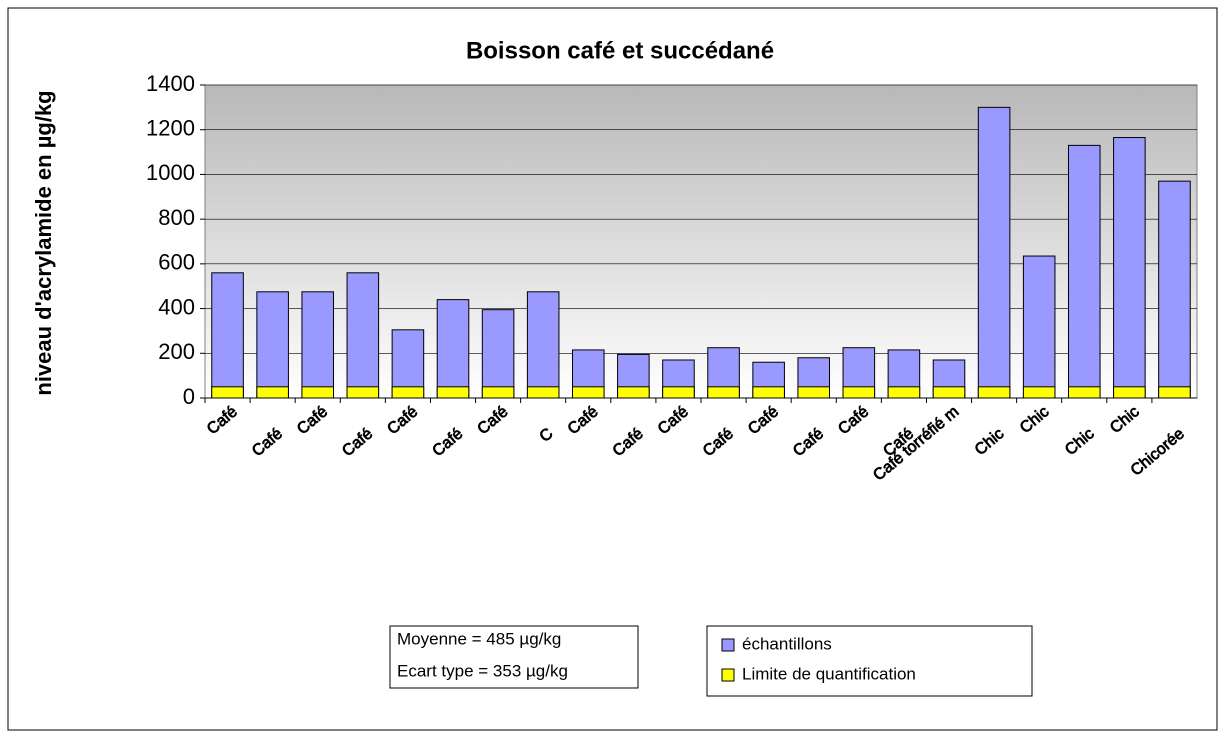 The image size is (1225, 743). Describe the element at coordinates (514, 657) in the screenshot. I see `stats-box` at that location.